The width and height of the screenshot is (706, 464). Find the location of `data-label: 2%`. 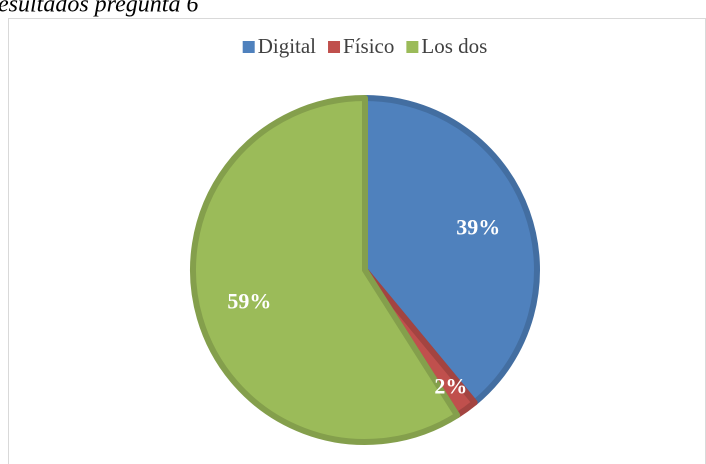

data-label: 2% is located at coordinates (450, 385).